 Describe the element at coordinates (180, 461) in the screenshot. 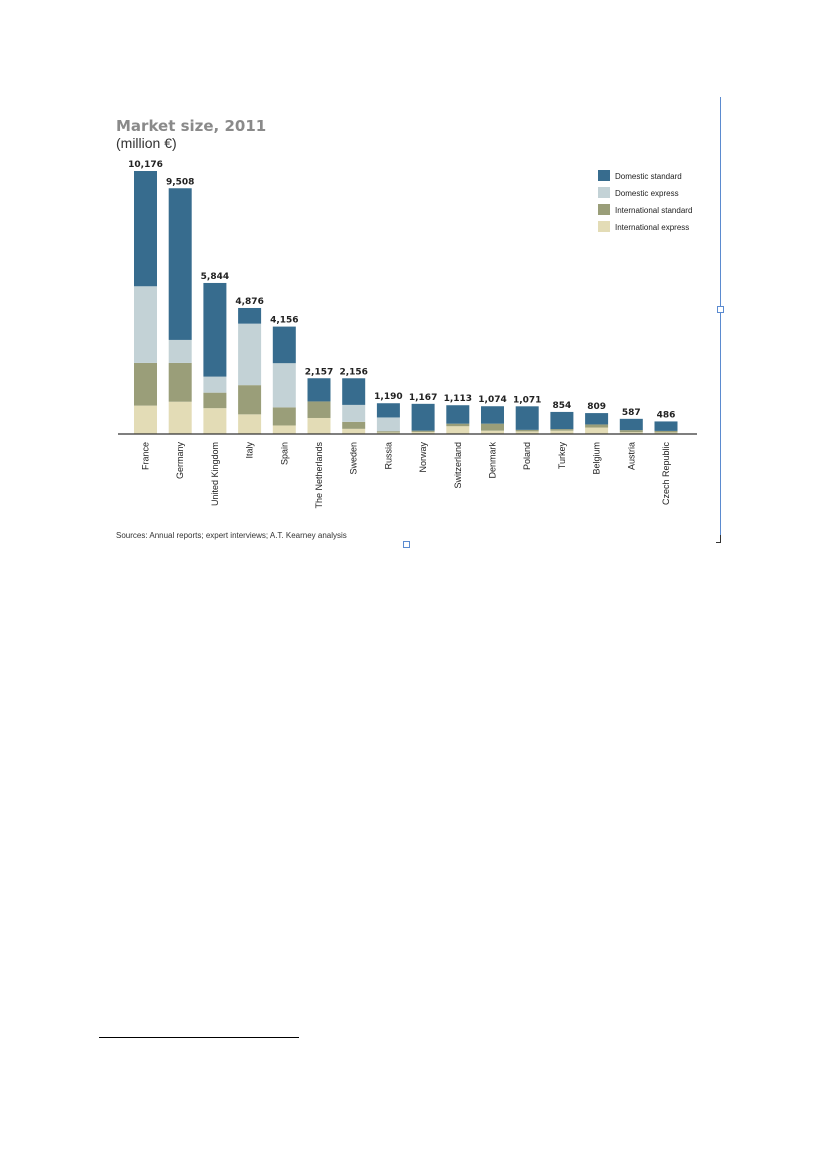

I see `category-label-germany: Germany` at that location.